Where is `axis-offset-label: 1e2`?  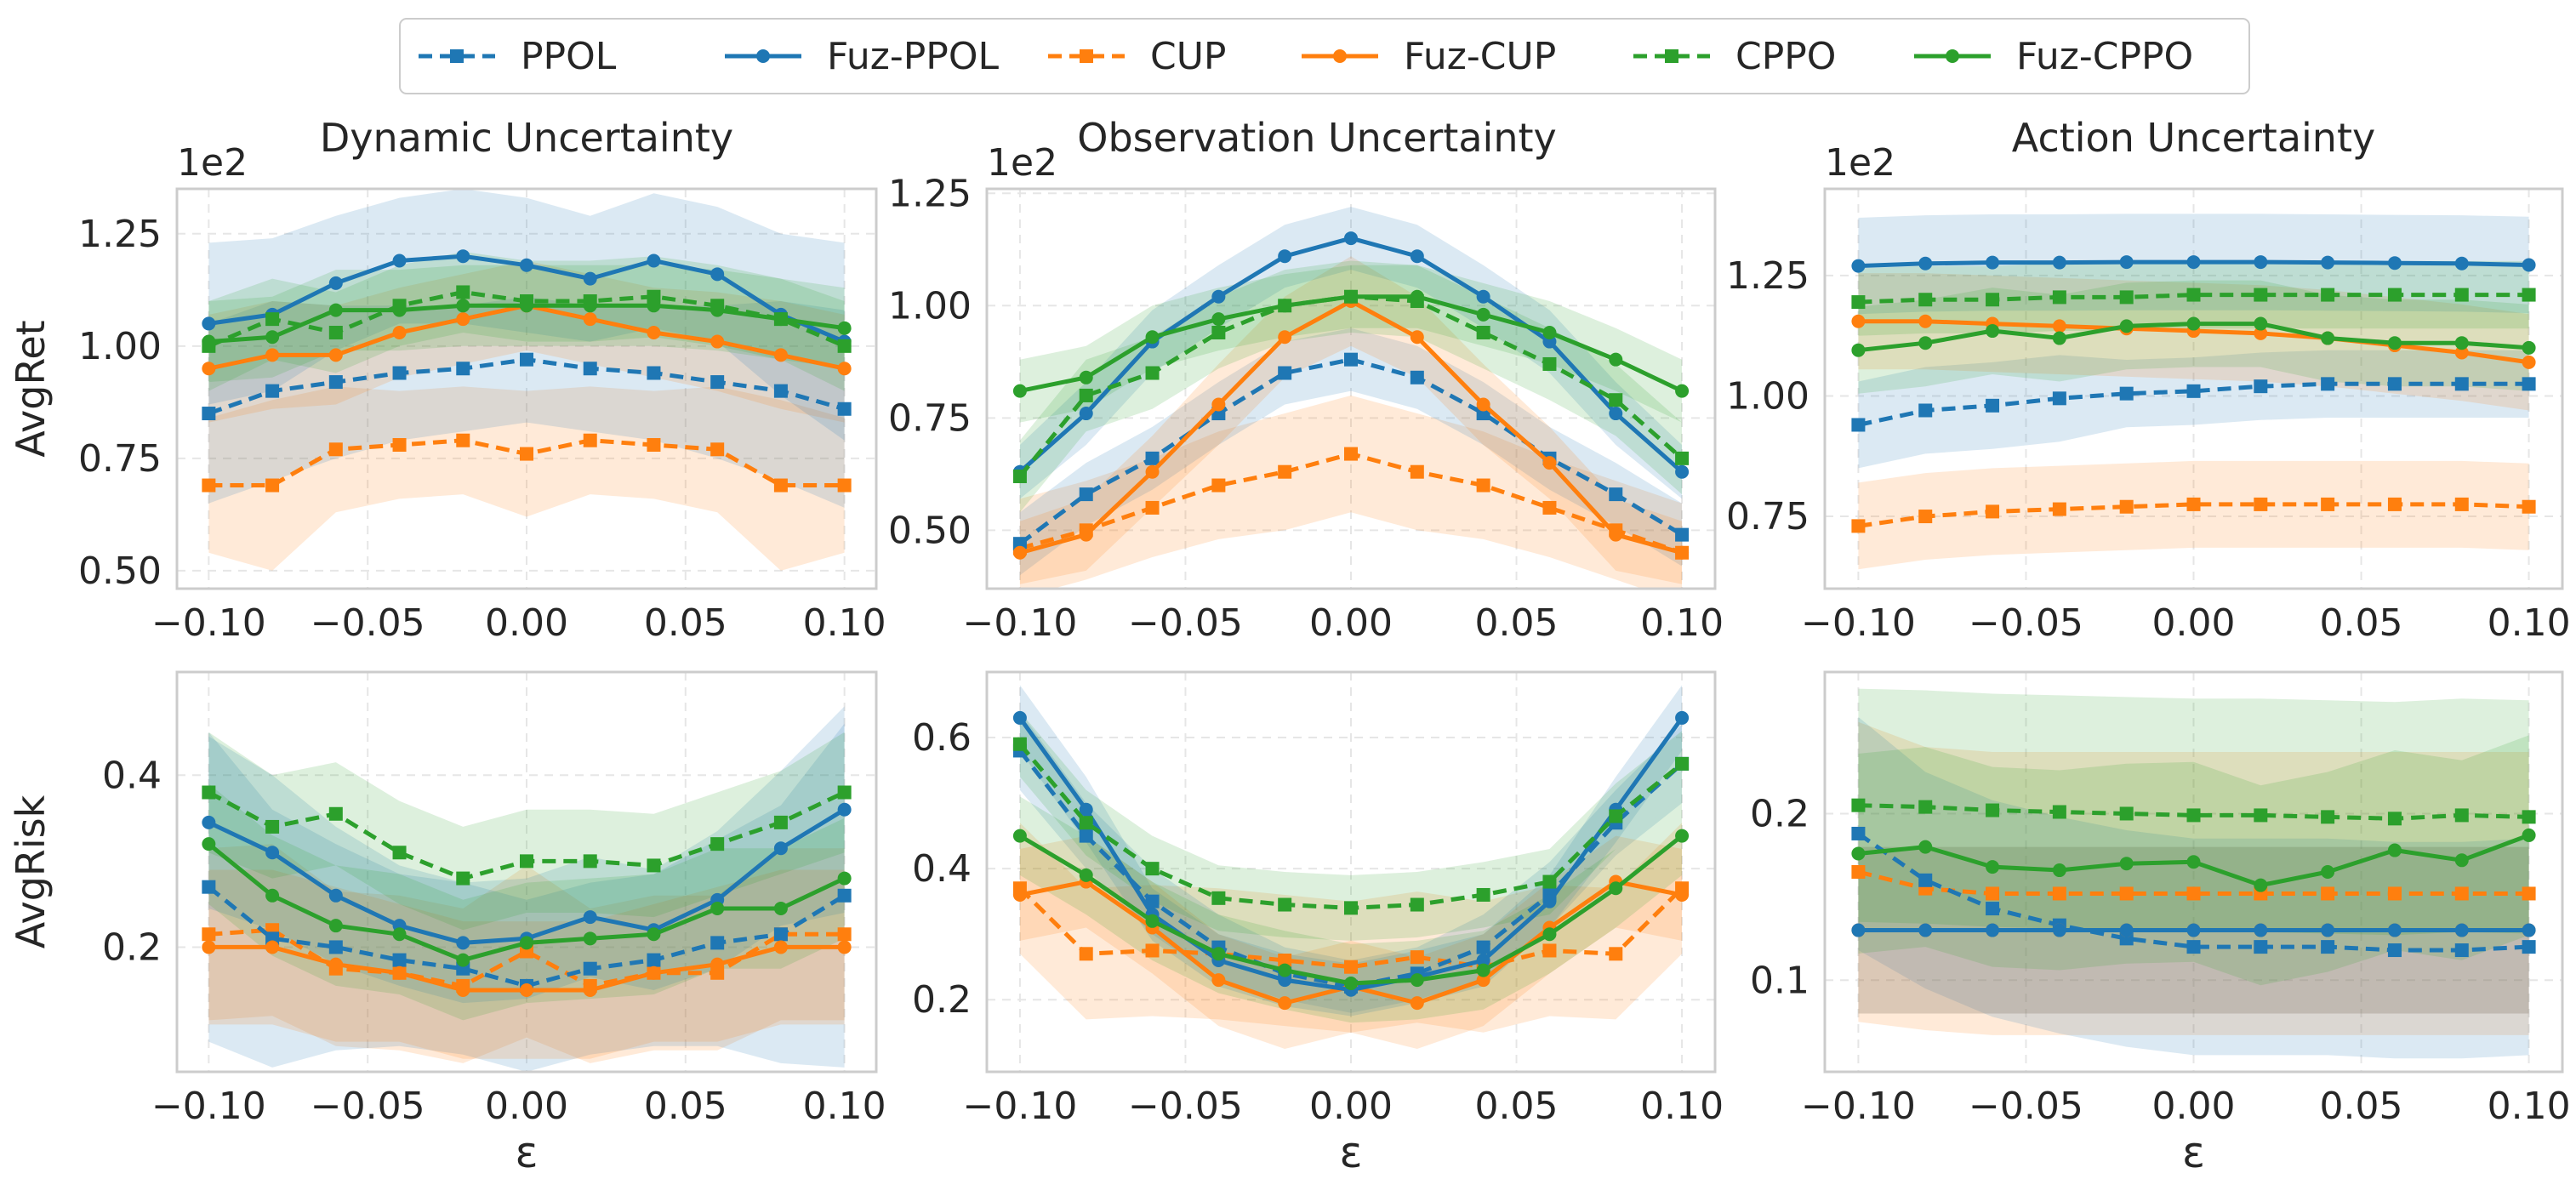
axis-offset-label: 1e2 is located at coordinates (1860, 163).